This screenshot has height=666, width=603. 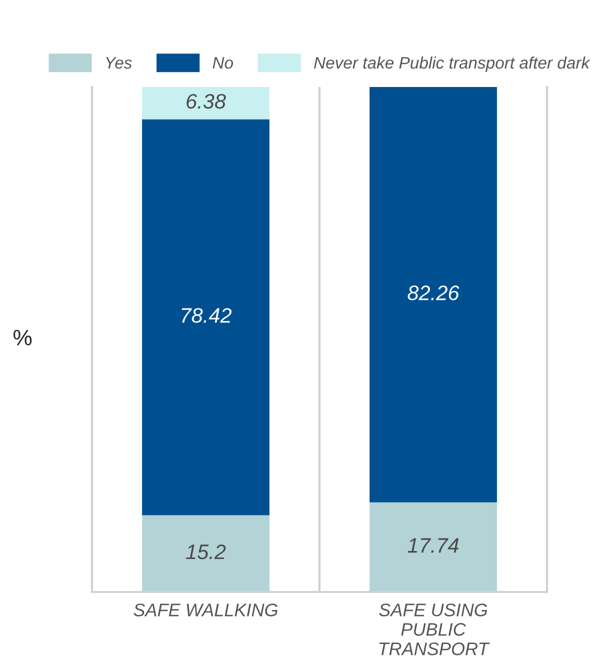 I want to click on data-label: 15.2, so click(x=206, y=552).